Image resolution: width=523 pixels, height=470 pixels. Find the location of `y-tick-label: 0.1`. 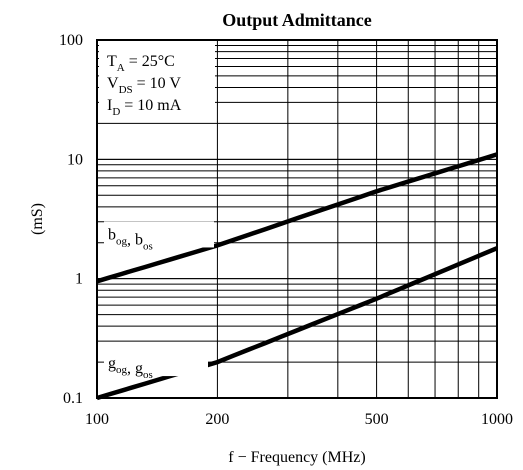

y-tick-label: 0.1 is located at coordinates (73, 398).